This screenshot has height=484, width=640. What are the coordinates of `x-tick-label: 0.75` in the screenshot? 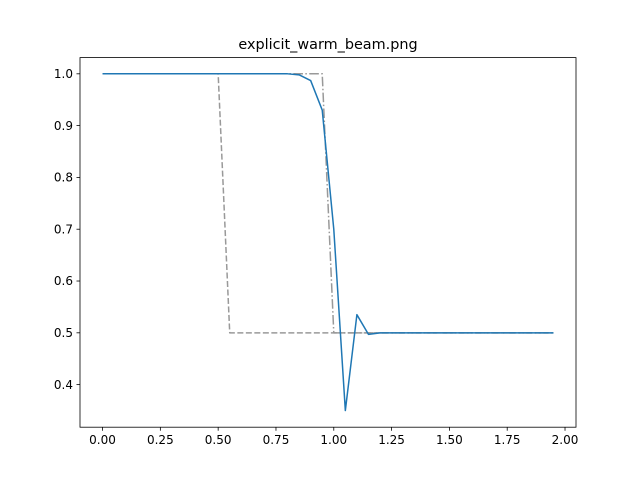 It's located at (276, 440).